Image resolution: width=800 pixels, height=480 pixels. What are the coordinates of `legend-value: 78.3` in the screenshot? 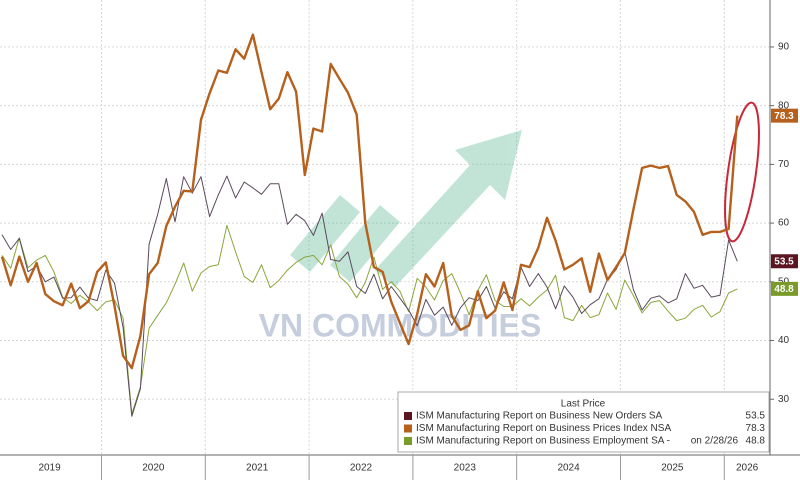 It's located at (756, 428).